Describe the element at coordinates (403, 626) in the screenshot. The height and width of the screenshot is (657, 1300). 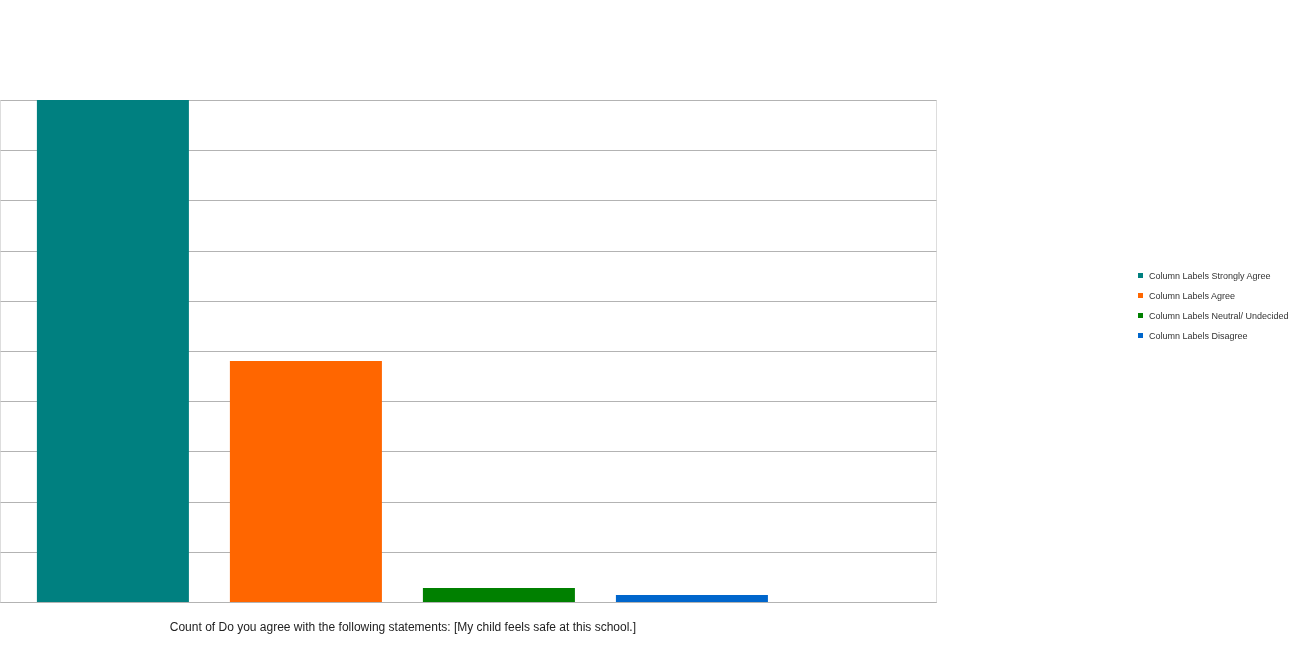
I see `x-axis-title: Count of Do you agree with the following statements: [My child feels safe at this school.]` at that location.